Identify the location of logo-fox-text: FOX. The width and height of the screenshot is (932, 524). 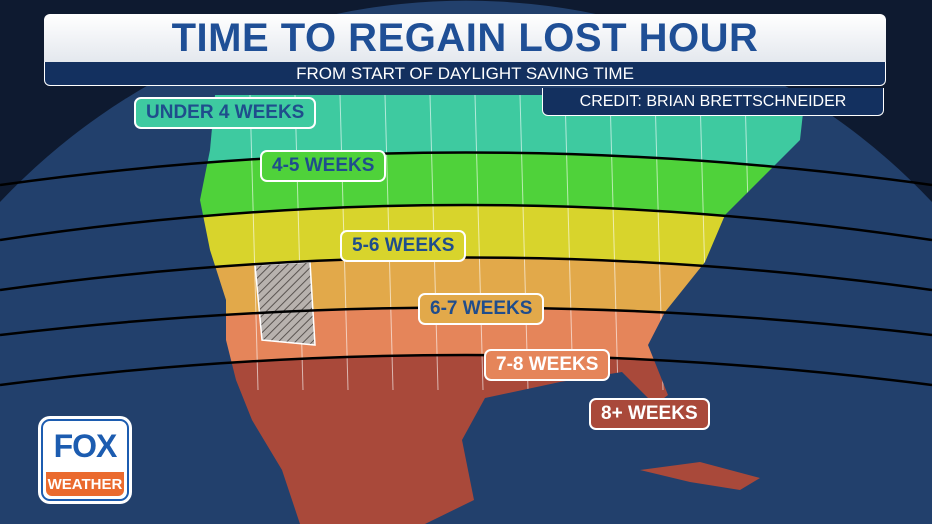
(85, 446).